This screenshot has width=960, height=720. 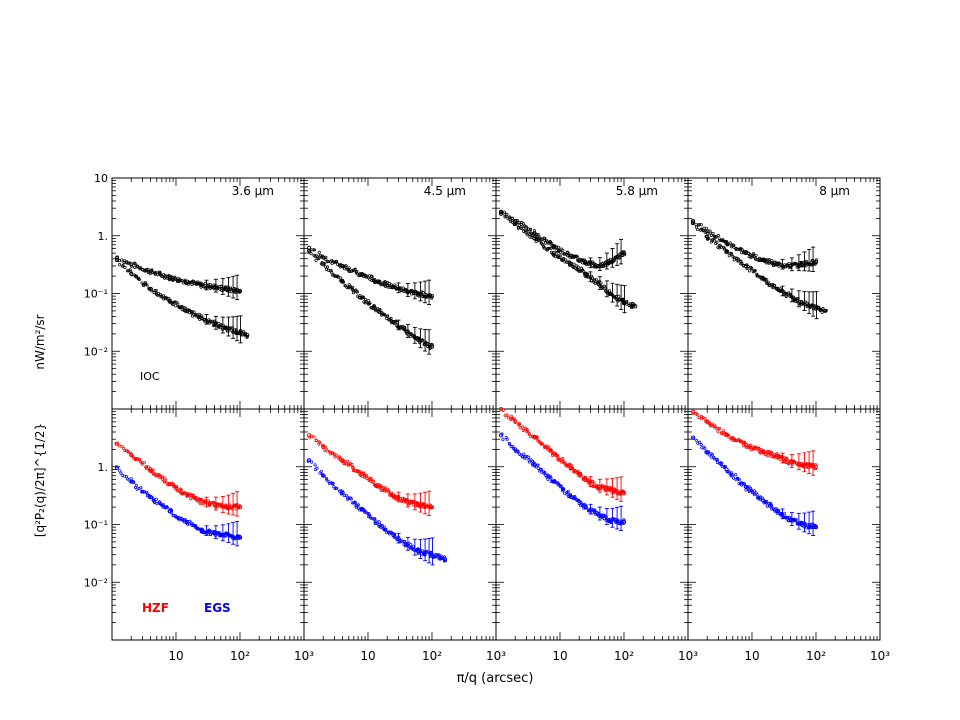 I want to click on x-tick-label: 10³, so click(x=880, y=656).